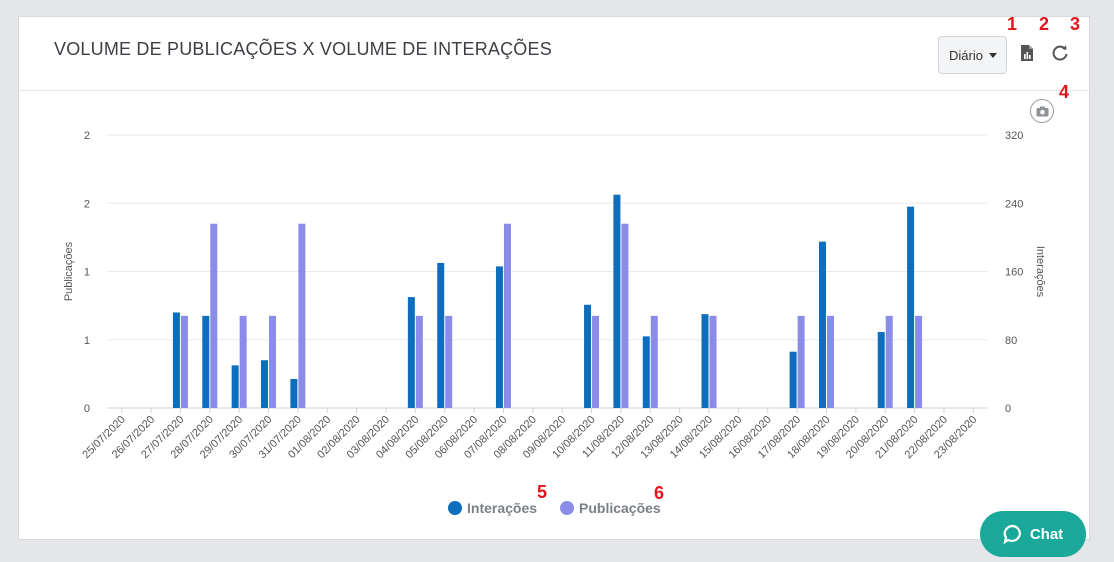 The height and width of the screenshot is (562, 1114). What do you see at coordinates (1012, 534) in the screenshot?
I see `chat-bubble-icon` at bounding box center [1012, 534].